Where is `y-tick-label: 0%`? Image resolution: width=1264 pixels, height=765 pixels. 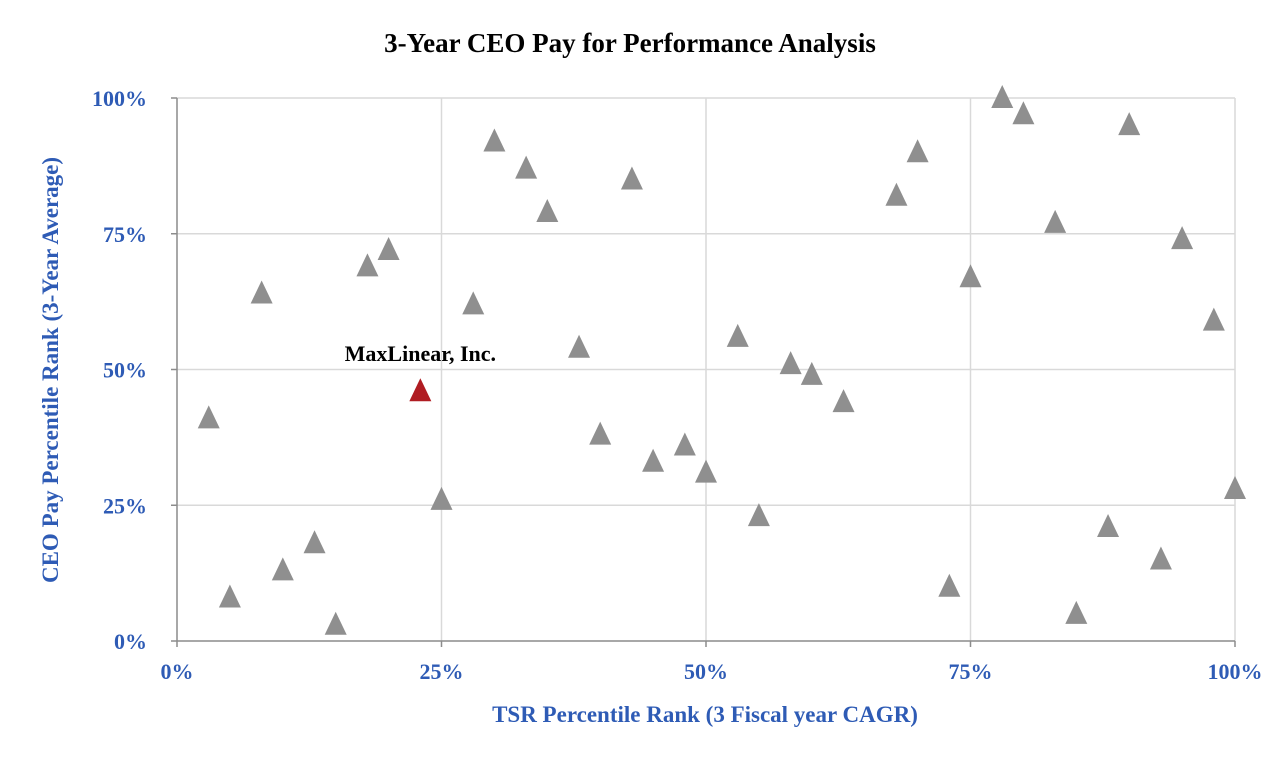
y-tick-label: 0% is located at coordinates (130, 641).